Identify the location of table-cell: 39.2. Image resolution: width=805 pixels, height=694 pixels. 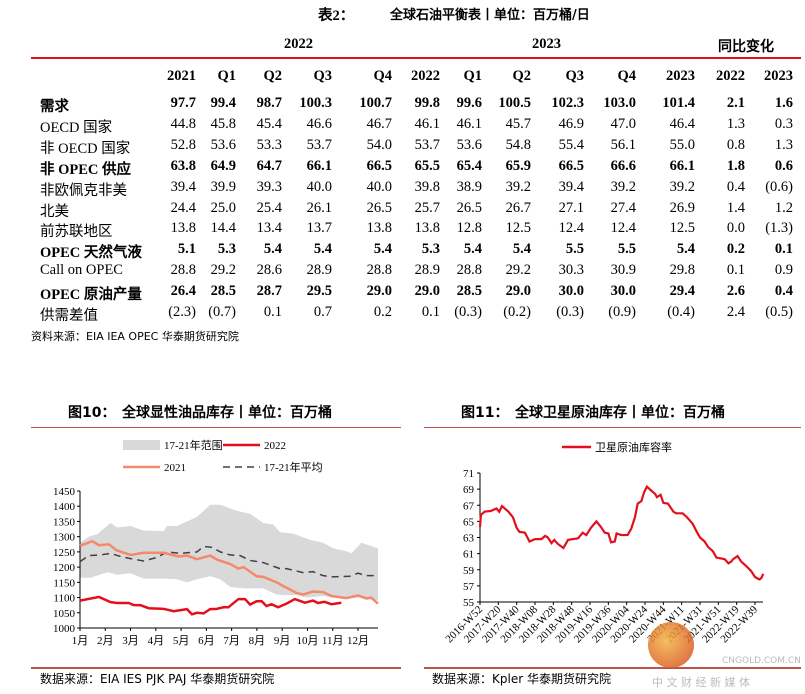
(682, 186).